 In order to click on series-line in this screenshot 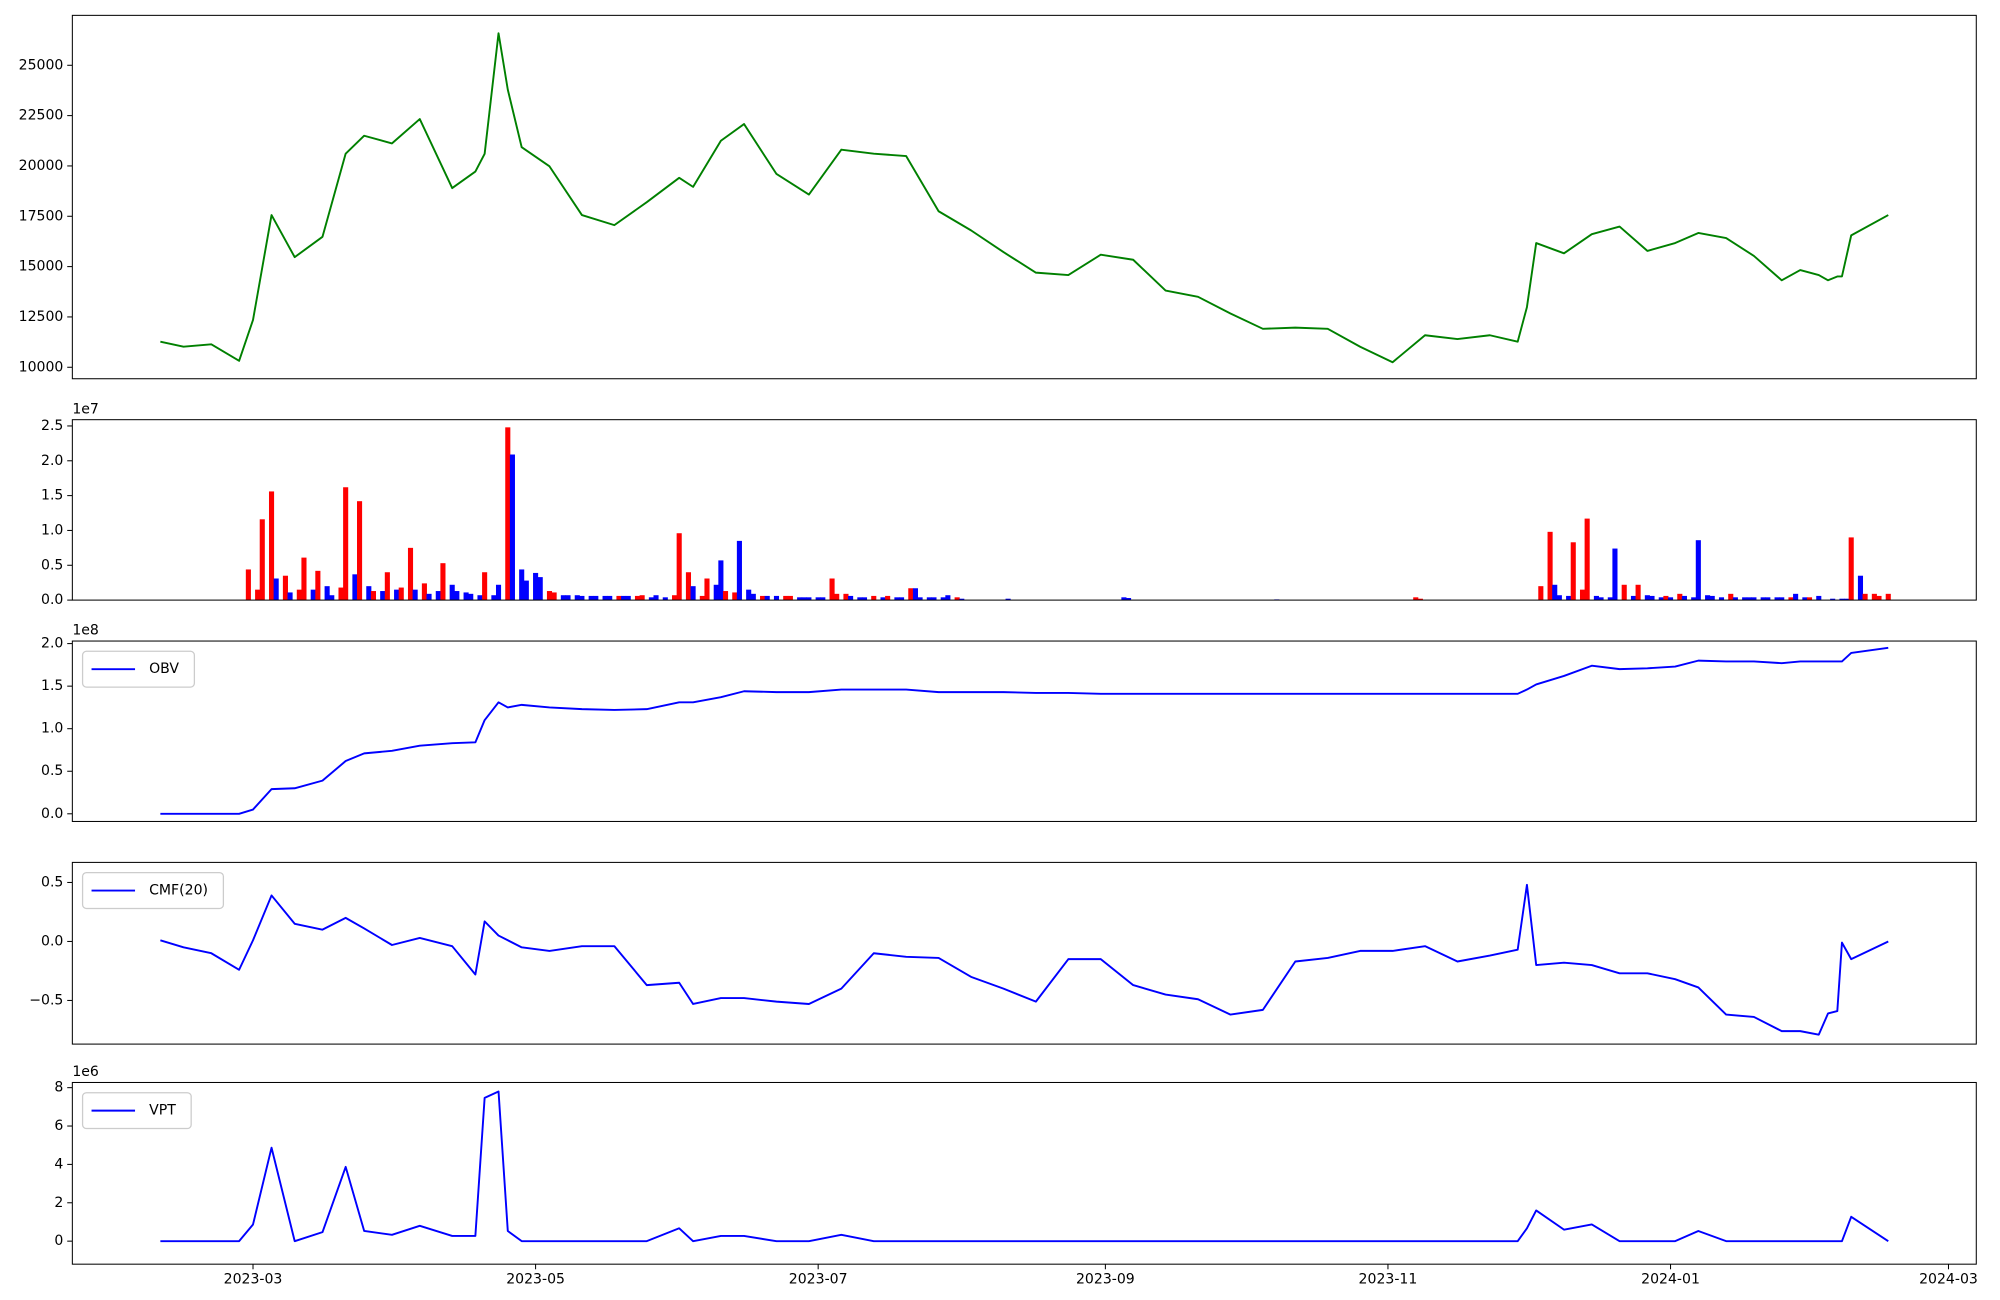, I will do `click(1024, 1166)`.